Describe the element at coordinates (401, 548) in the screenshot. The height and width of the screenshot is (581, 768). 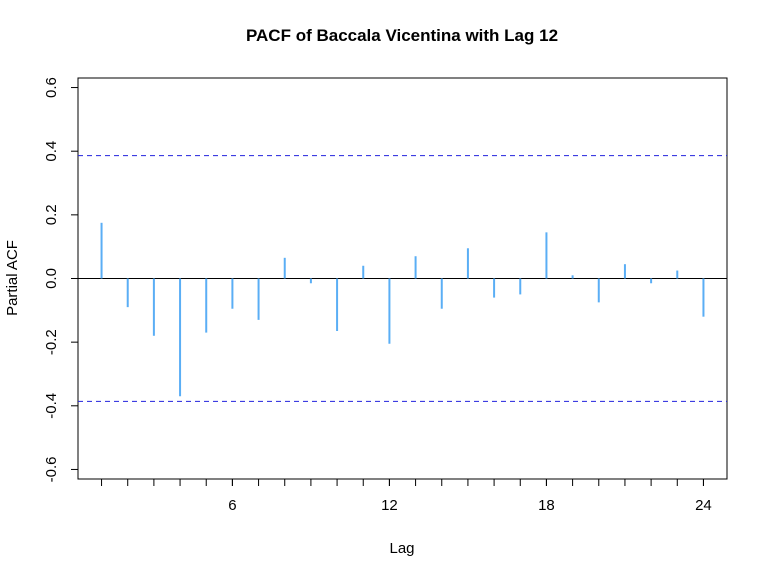
I see `x-axis-label: Lag` at that location.